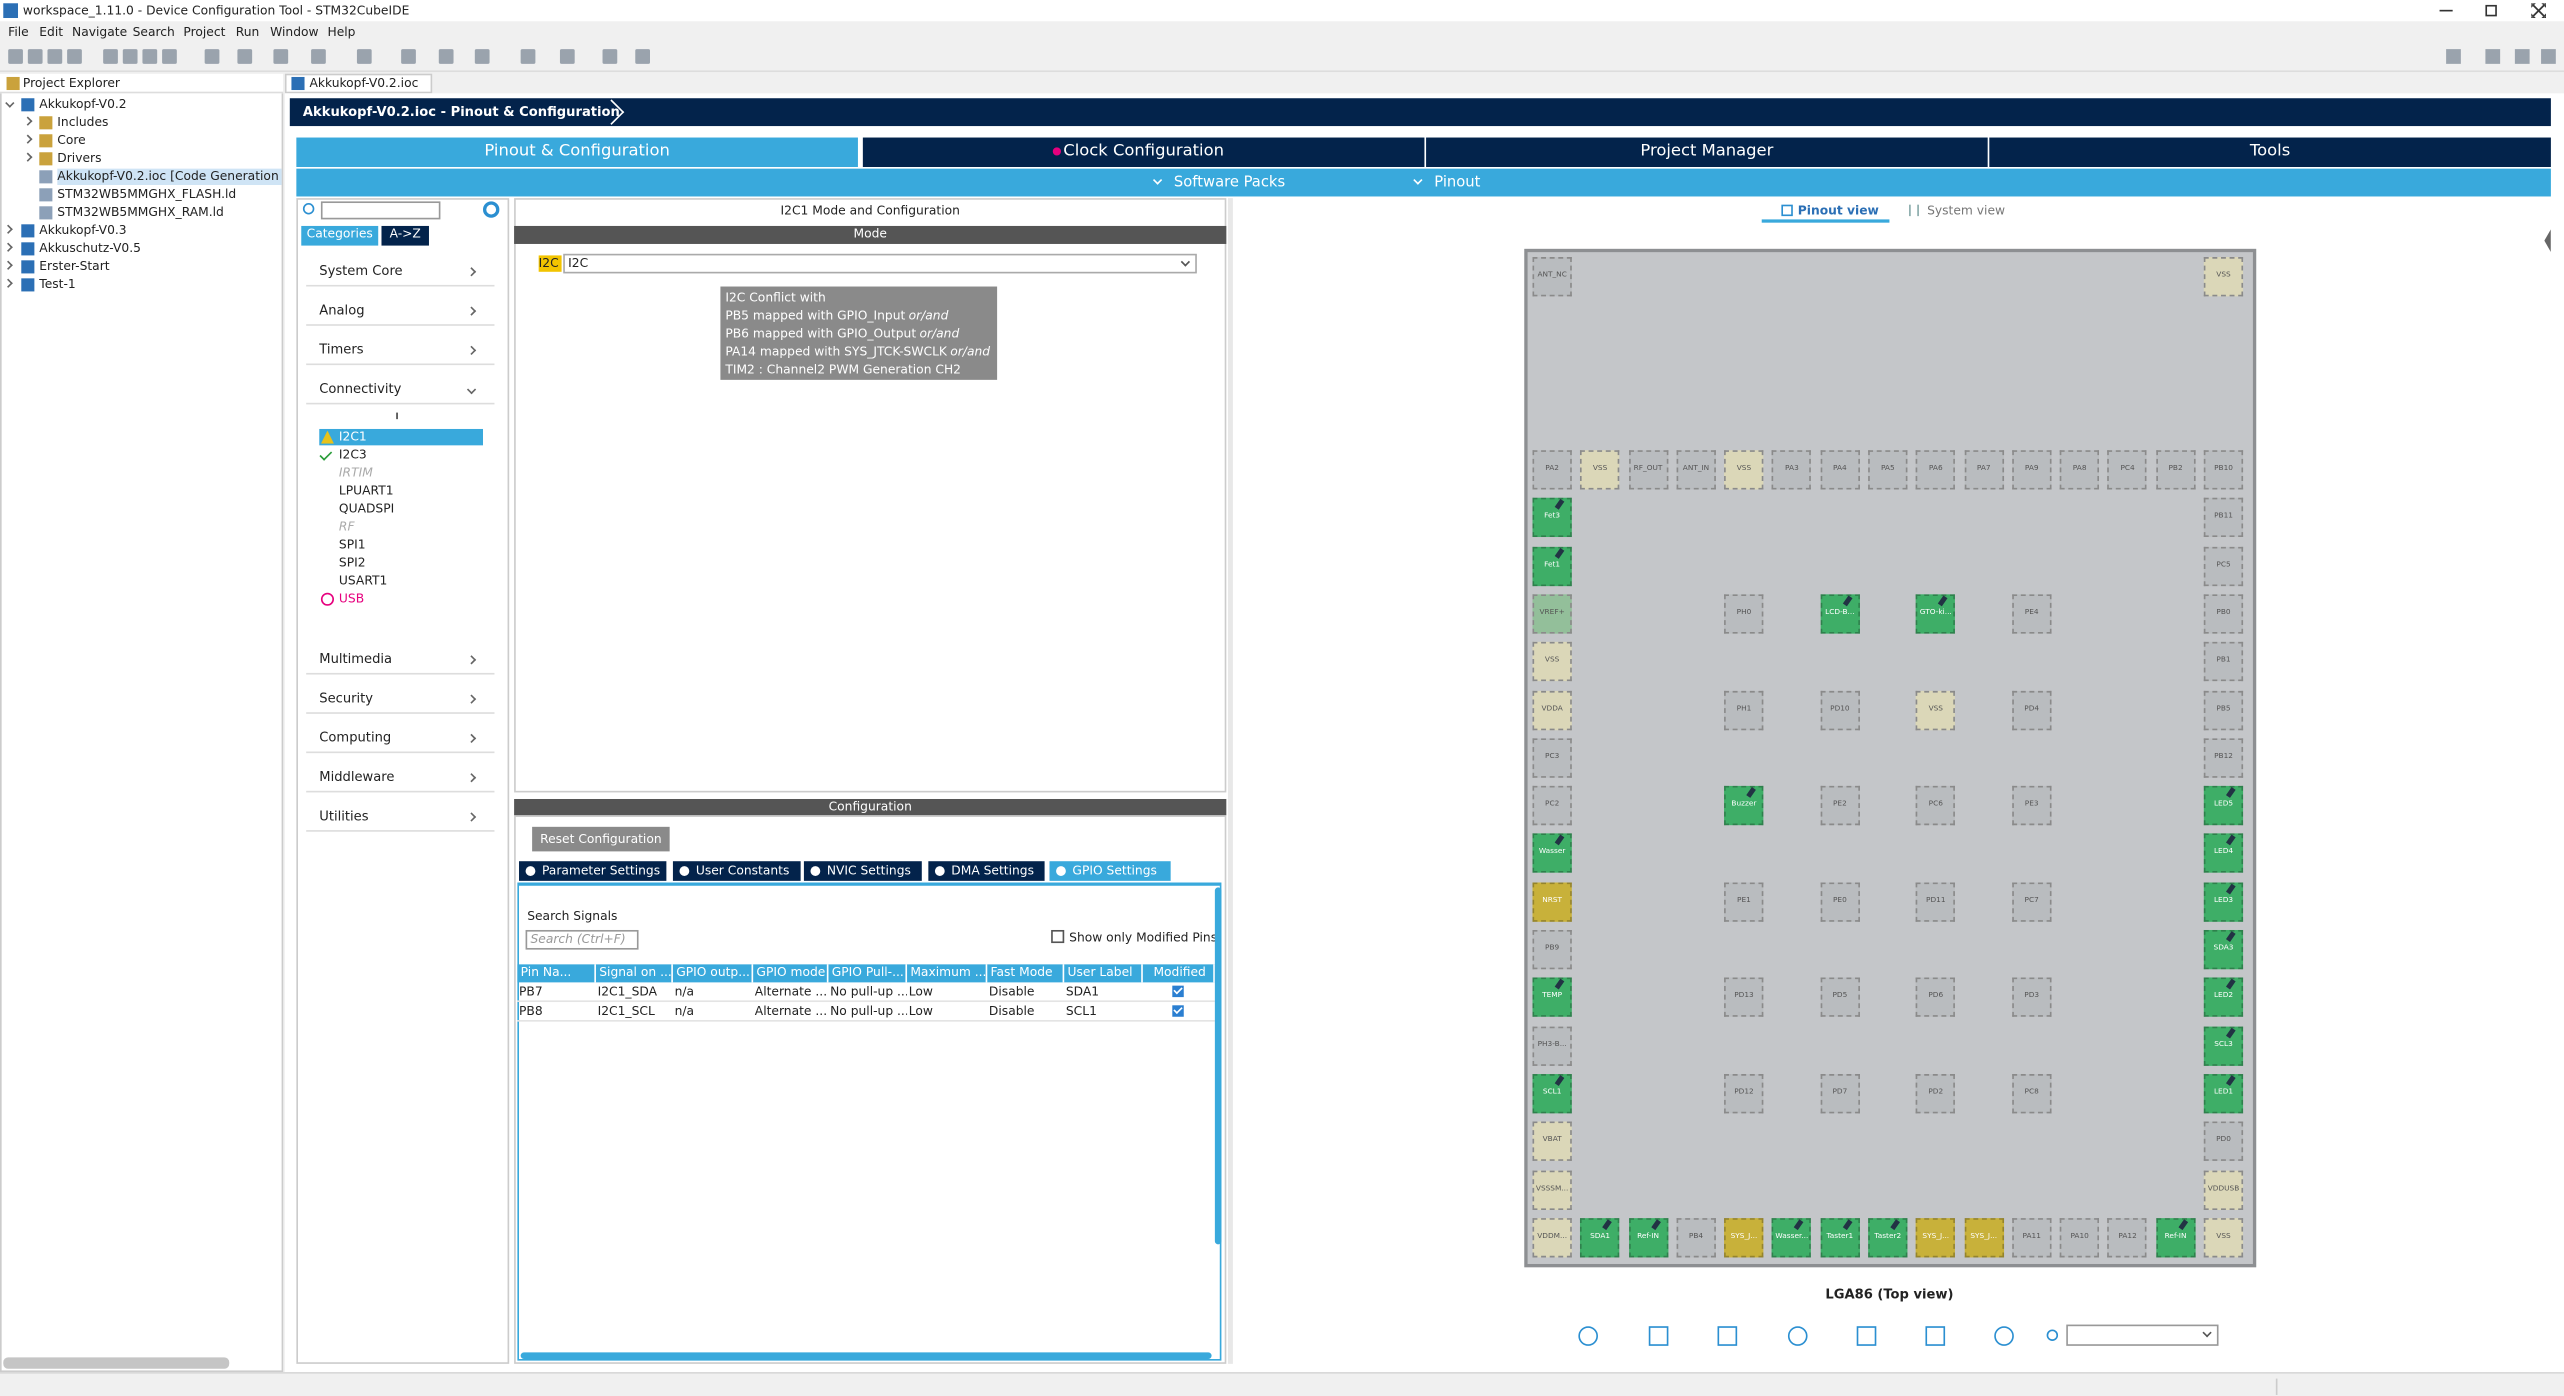 The width and height of the screenshot is (2564, 1396). Describe the element at coordinates (140, 212) in the screenshot. I see `tree-item: STM32WB5MMGHX_RAM.ld` at that location.